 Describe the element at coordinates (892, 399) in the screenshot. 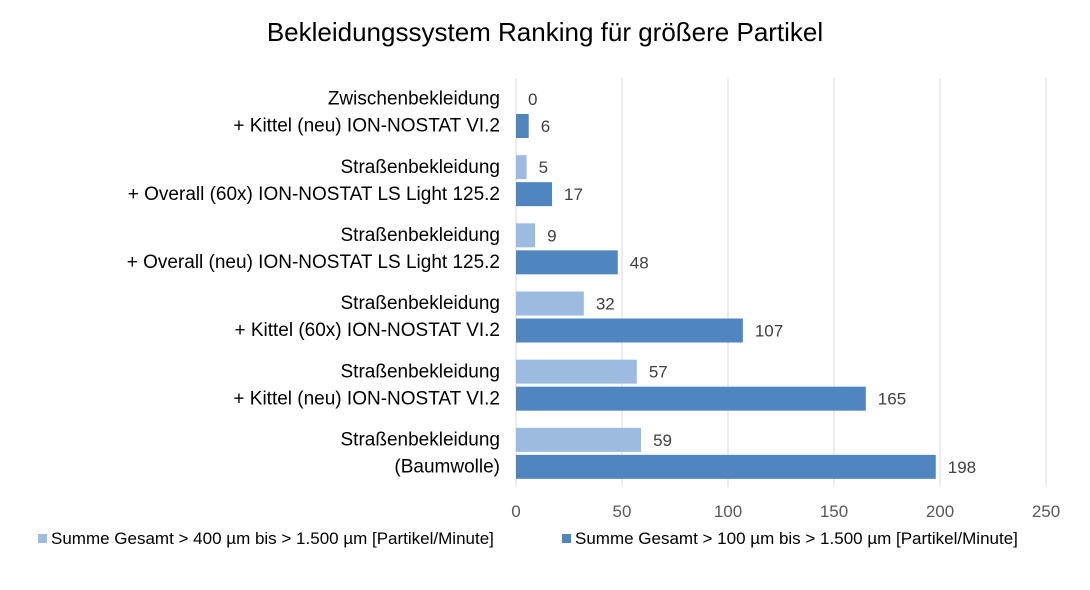

I see `data-label-series2-cat5: 165` at that location.